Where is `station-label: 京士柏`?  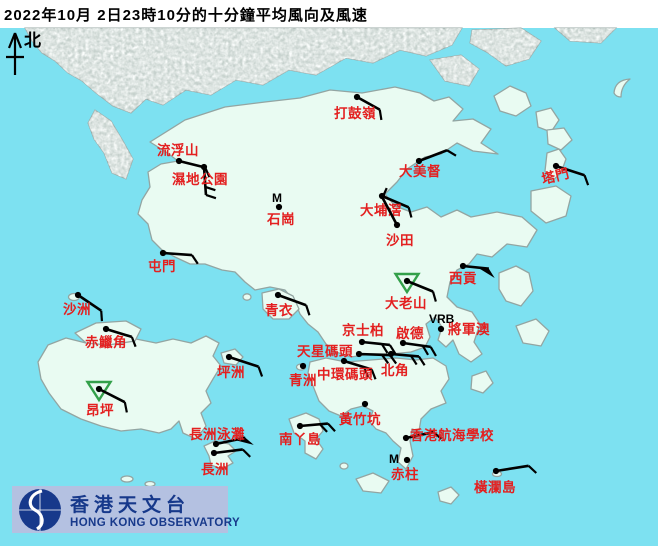
station-label: 京士柏 is located at coordinates (363, 330).